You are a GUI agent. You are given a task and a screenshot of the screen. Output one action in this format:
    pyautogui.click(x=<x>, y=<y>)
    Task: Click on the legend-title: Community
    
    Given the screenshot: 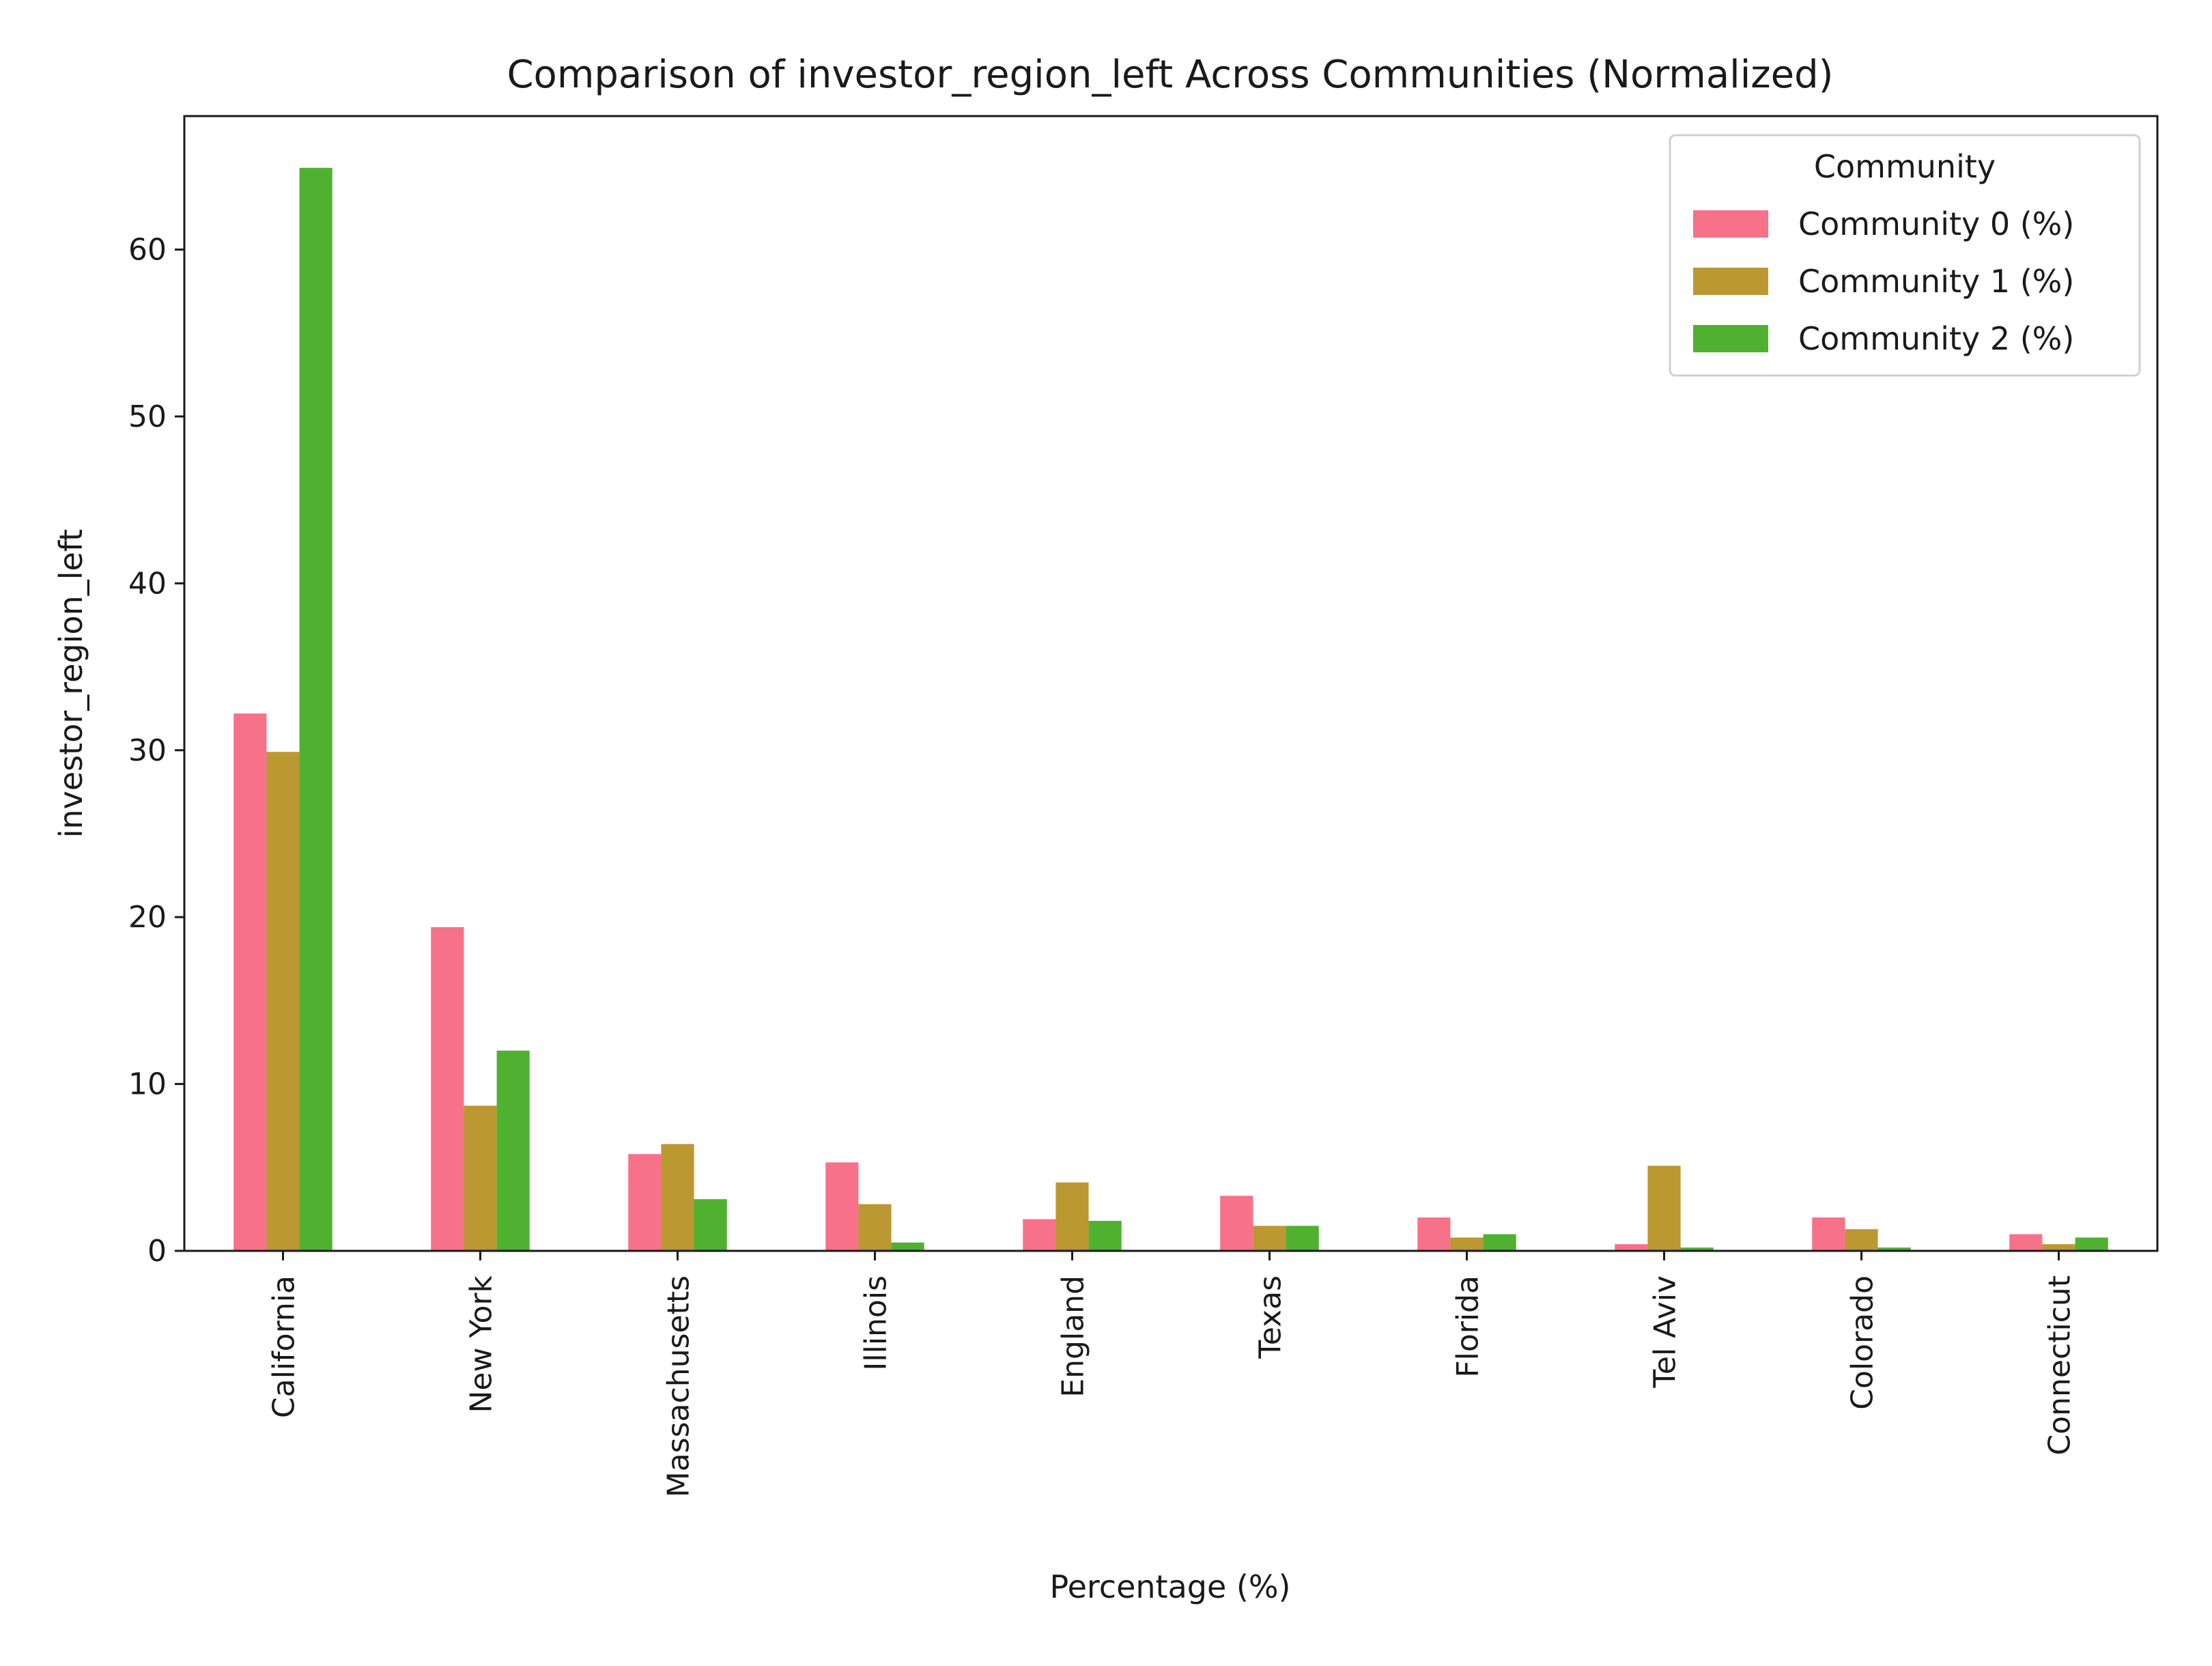 What is the action you would take?
    pyautogui.click(x=1905, y=166)
    